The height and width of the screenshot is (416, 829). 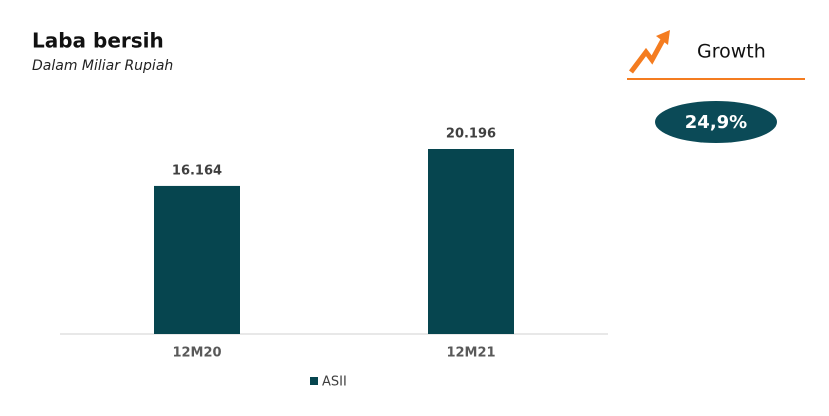 What do you see at coordinates (196, 353) in the screenshot?
I see `x-tick-label: 12M20` at bounding box center [196, 353].